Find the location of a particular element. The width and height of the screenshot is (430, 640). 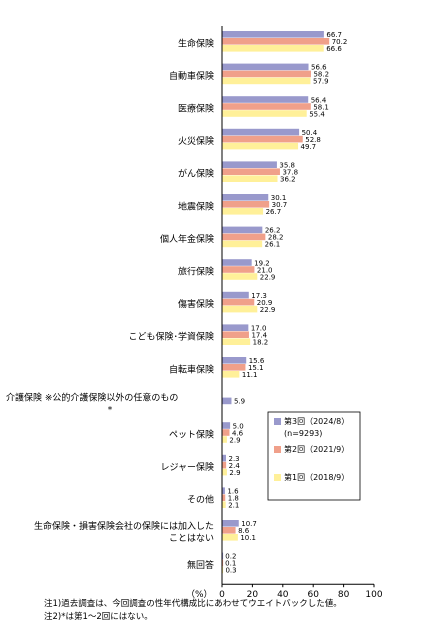

category-label: 傷害保険 is located at coordinates (196, 304).